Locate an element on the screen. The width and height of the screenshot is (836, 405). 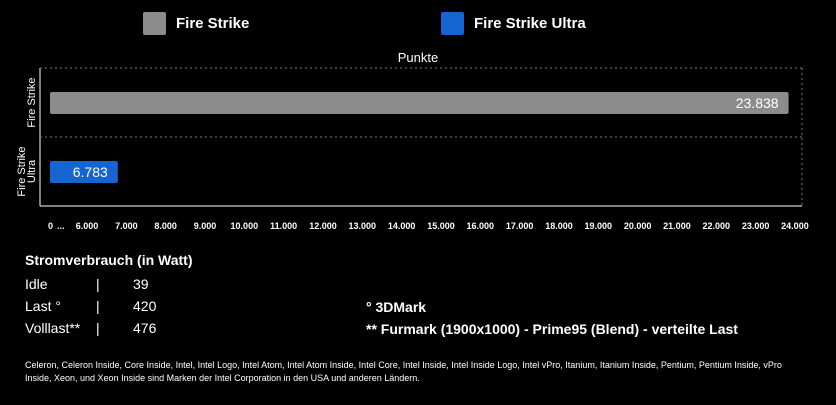
data-label: 6.783 is located at coordinates (90, 172).